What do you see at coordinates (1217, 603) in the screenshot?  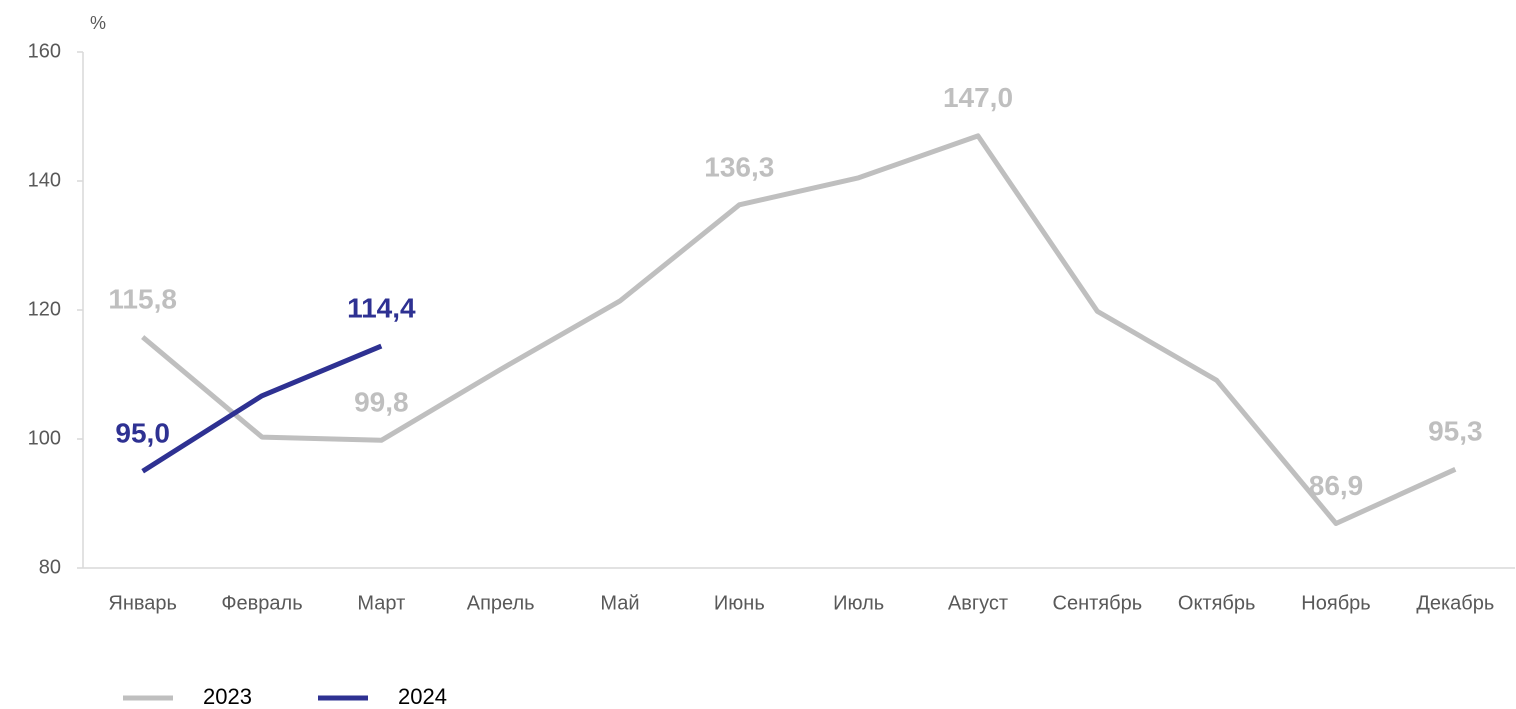 I see `x-tick-label: Октябрь` at bounding box center [1217, 603].